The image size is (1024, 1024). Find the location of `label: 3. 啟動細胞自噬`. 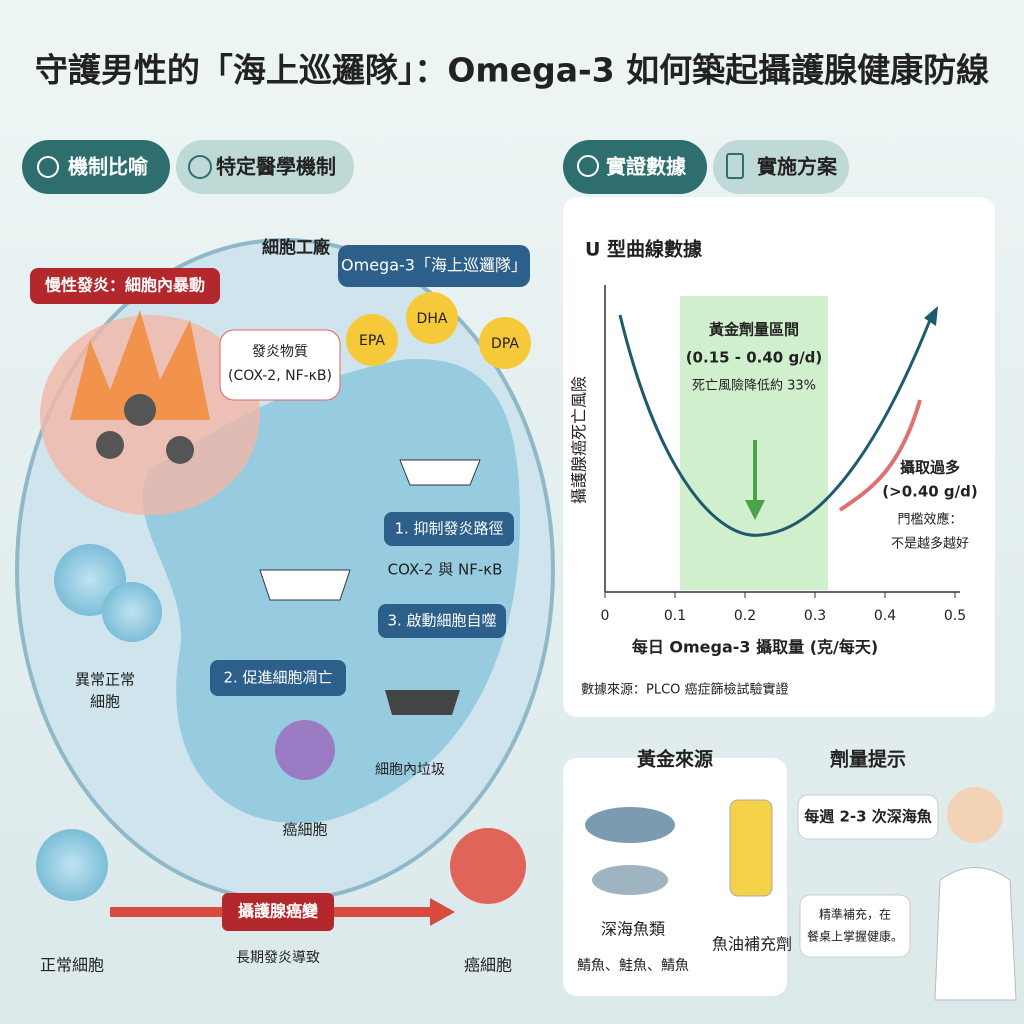

label: 3. 啟動細胞自噬 is located at coordinates (441, 621).